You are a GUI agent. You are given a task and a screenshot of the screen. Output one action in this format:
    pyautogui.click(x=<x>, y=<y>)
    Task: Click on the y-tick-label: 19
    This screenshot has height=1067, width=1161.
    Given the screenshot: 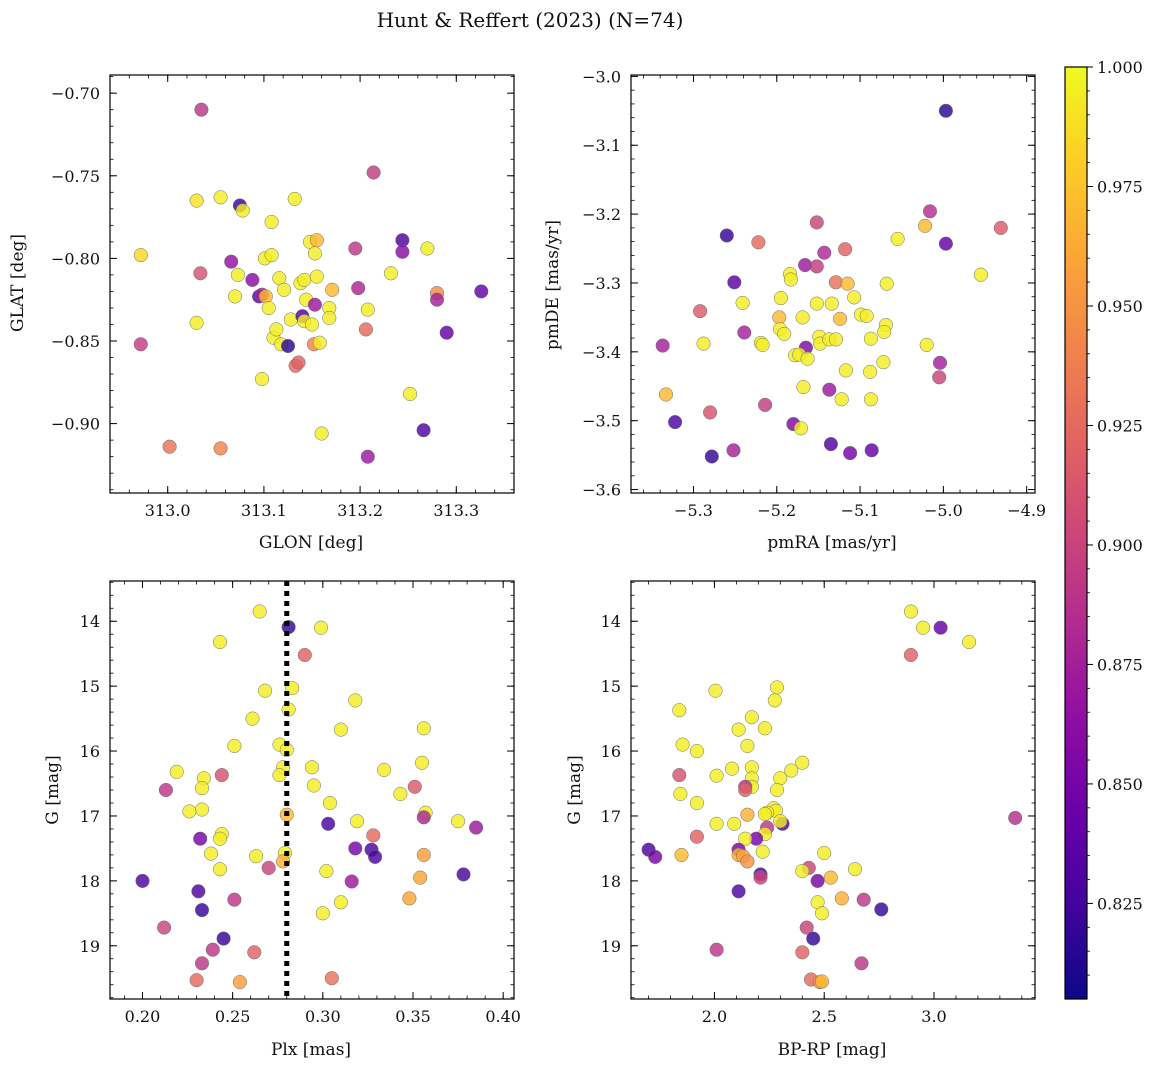 What is the action you would take?
    pyautogui.click(x=90, y=946)
    